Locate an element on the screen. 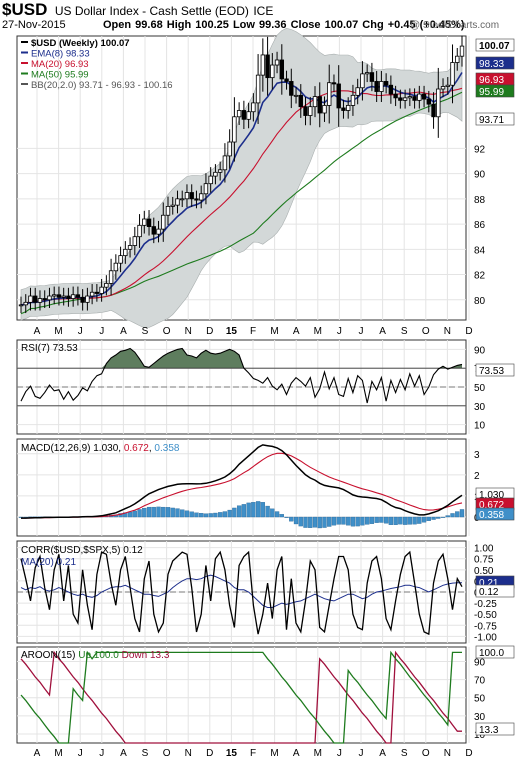 The image size is (520, 763). macd-tag: 0.672 is located at coordinates (491, 505).